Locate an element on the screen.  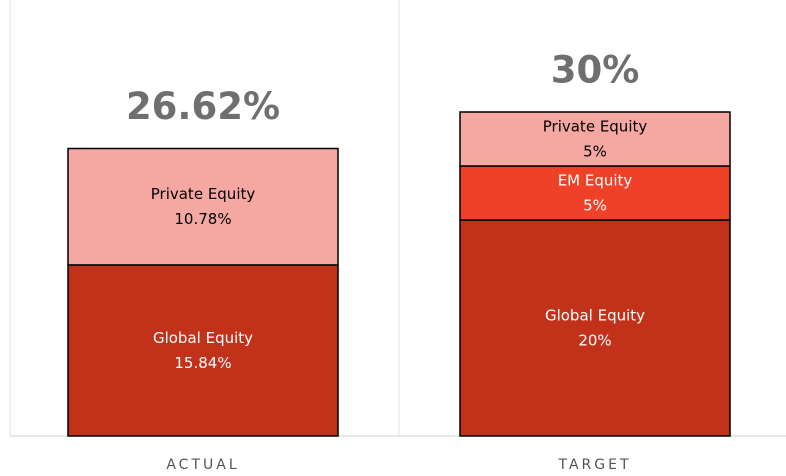
segment-value: 15.84% is located at coordinates (202, 363).